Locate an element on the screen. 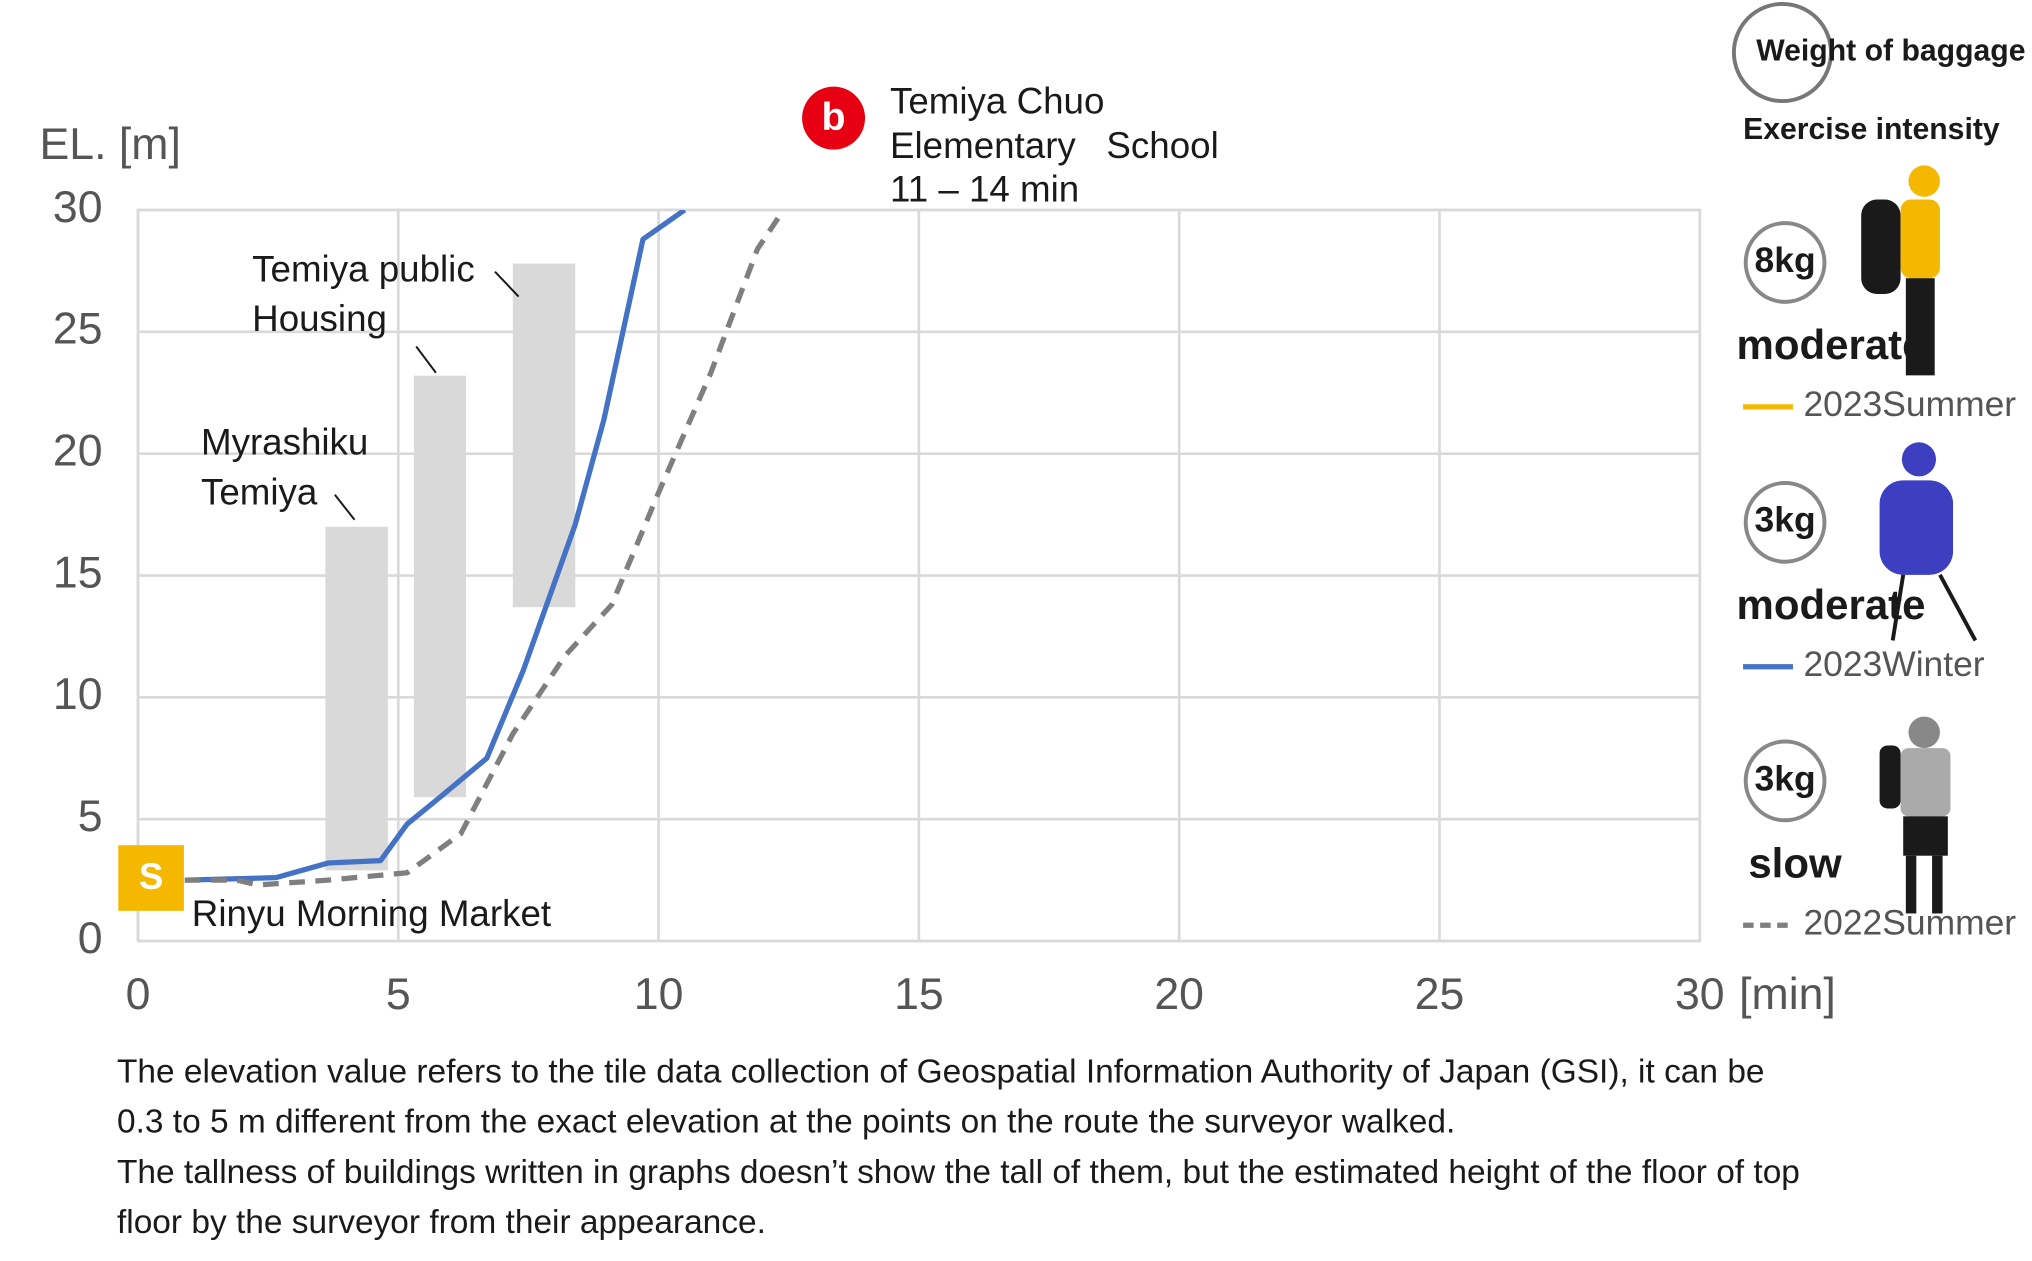 The height and width of the screenshot is (1261, 2032). y-tick-label: 10 is located at coordinates (78, 694).